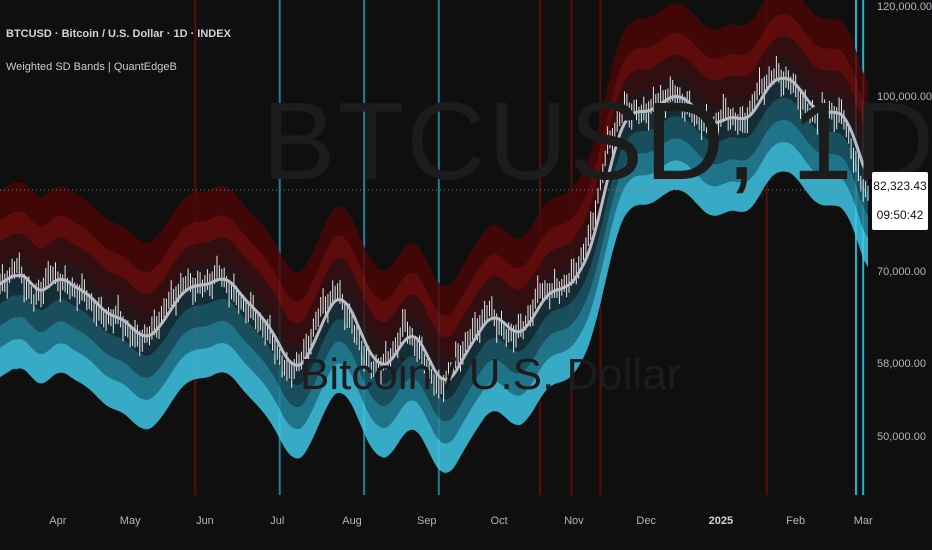  I want to click on time-tick: Apr, so click(58, 521).